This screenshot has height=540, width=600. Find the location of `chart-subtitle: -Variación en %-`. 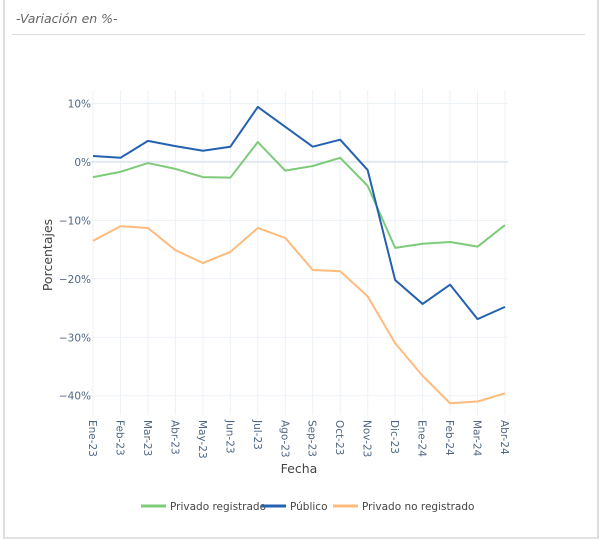

chart-subtitle: -Variación en %- is located at coordinates (67, 18).